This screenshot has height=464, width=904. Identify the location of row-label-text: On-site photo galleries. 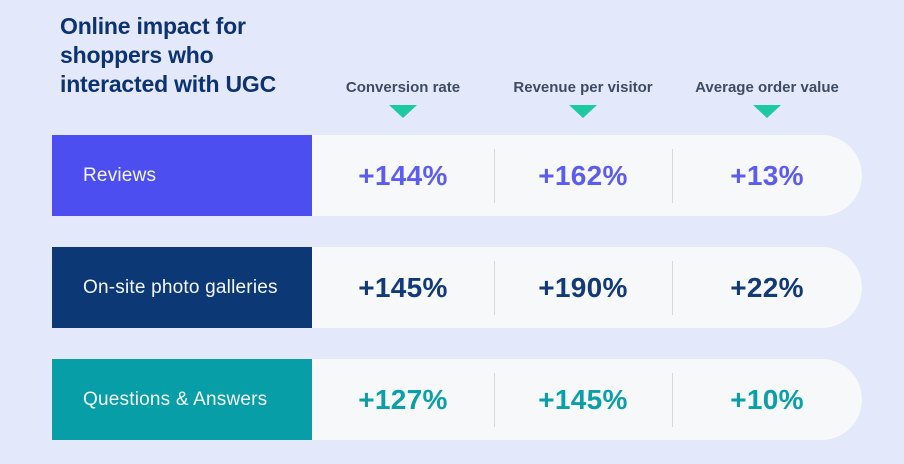
(180, 287).